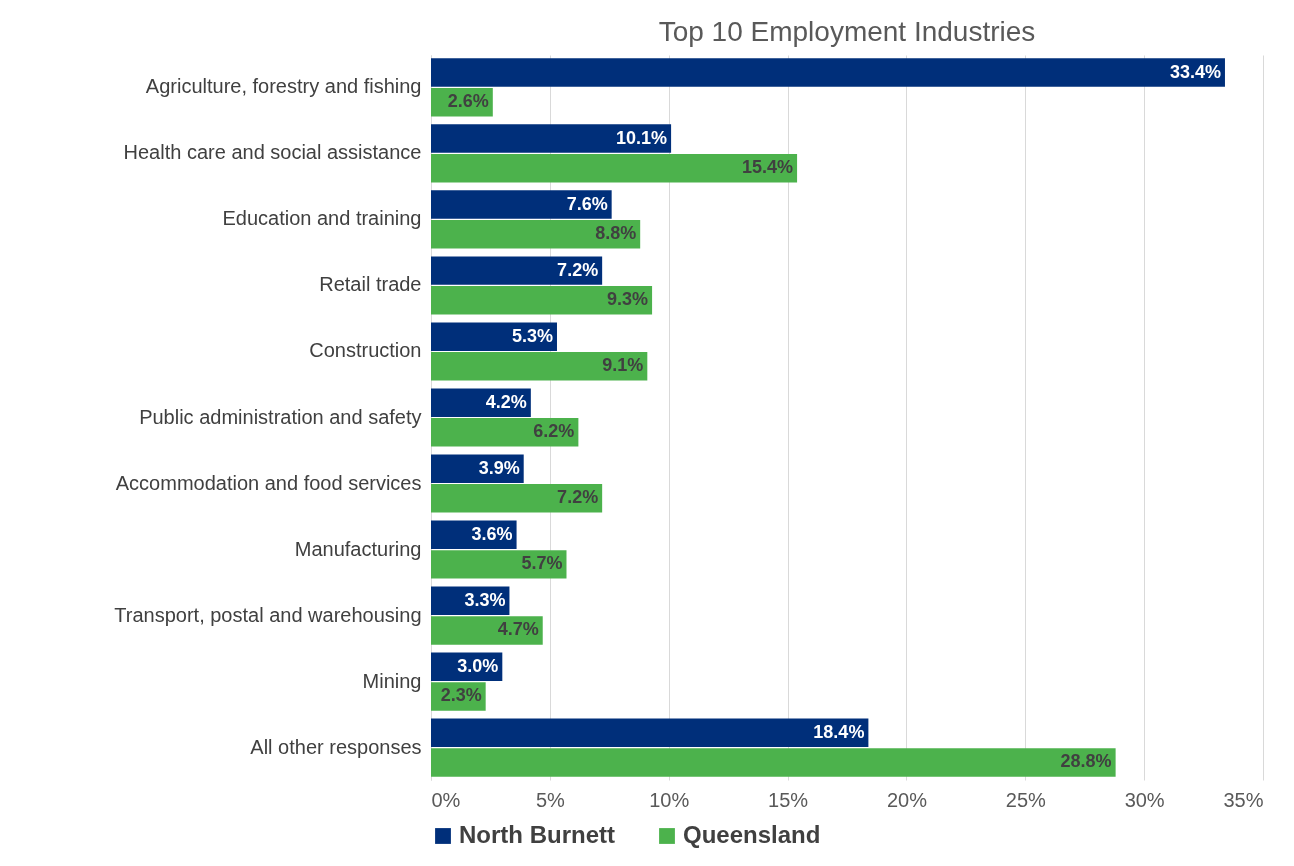 The width and height of the screenshot is (1294, 866). I want to click on data-label: 33.4%, so click(1195, 71).